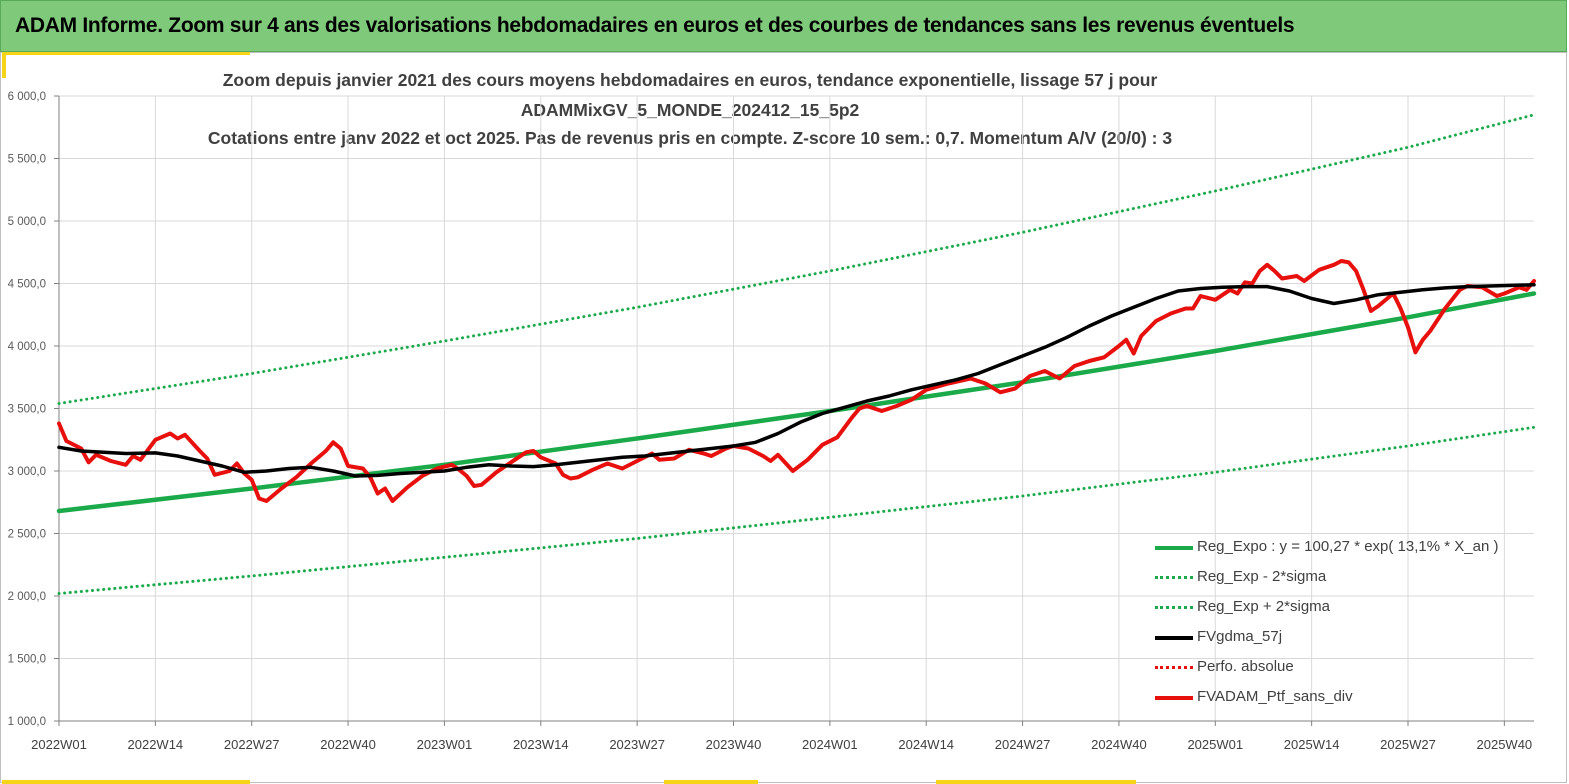 This screenshot has height=784, width=1569. I want to click on legend-entry: FVADAM_Ptf_sans_div, so click(1355, 697).